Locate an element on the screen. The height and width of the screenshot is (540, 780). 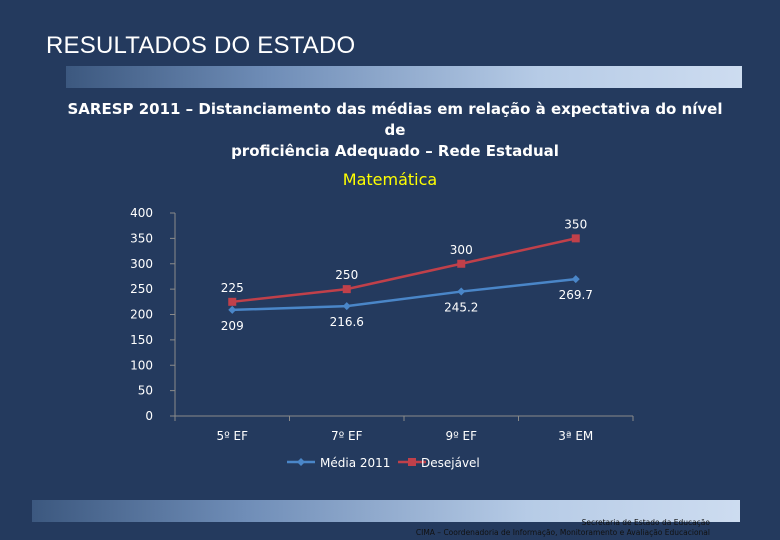
legend-label-media-2011: Média 2011 is located at coordinates (355, 463).